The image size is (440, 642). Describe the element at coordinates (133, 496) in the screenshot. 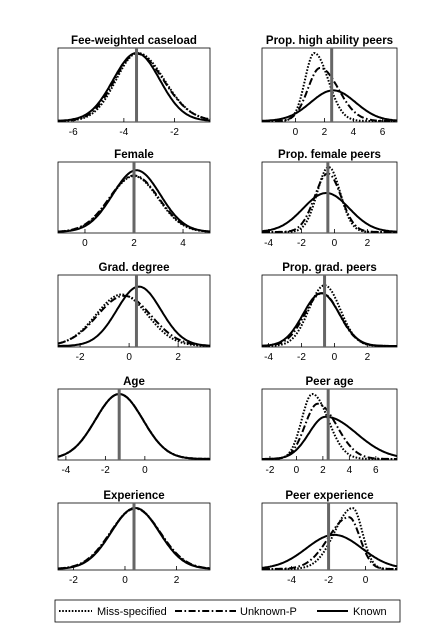

I see `panel-title: Experience` at that location.